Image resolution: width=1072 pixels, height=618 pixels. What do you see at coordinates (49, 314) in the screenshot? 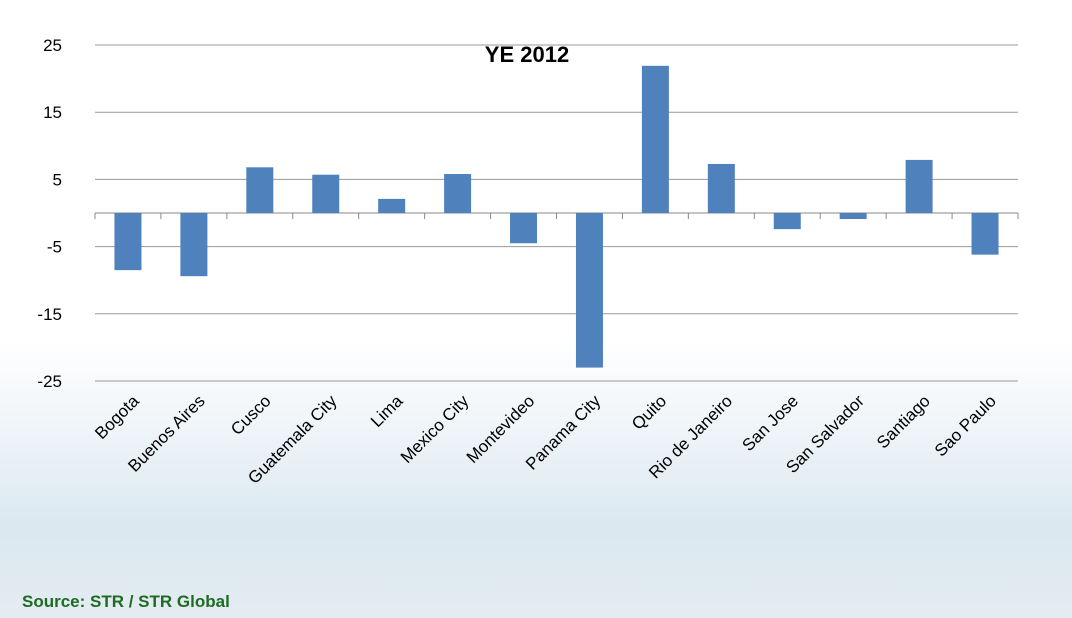
I see `y-tick-label: -15` at bounding box center [49, 314].